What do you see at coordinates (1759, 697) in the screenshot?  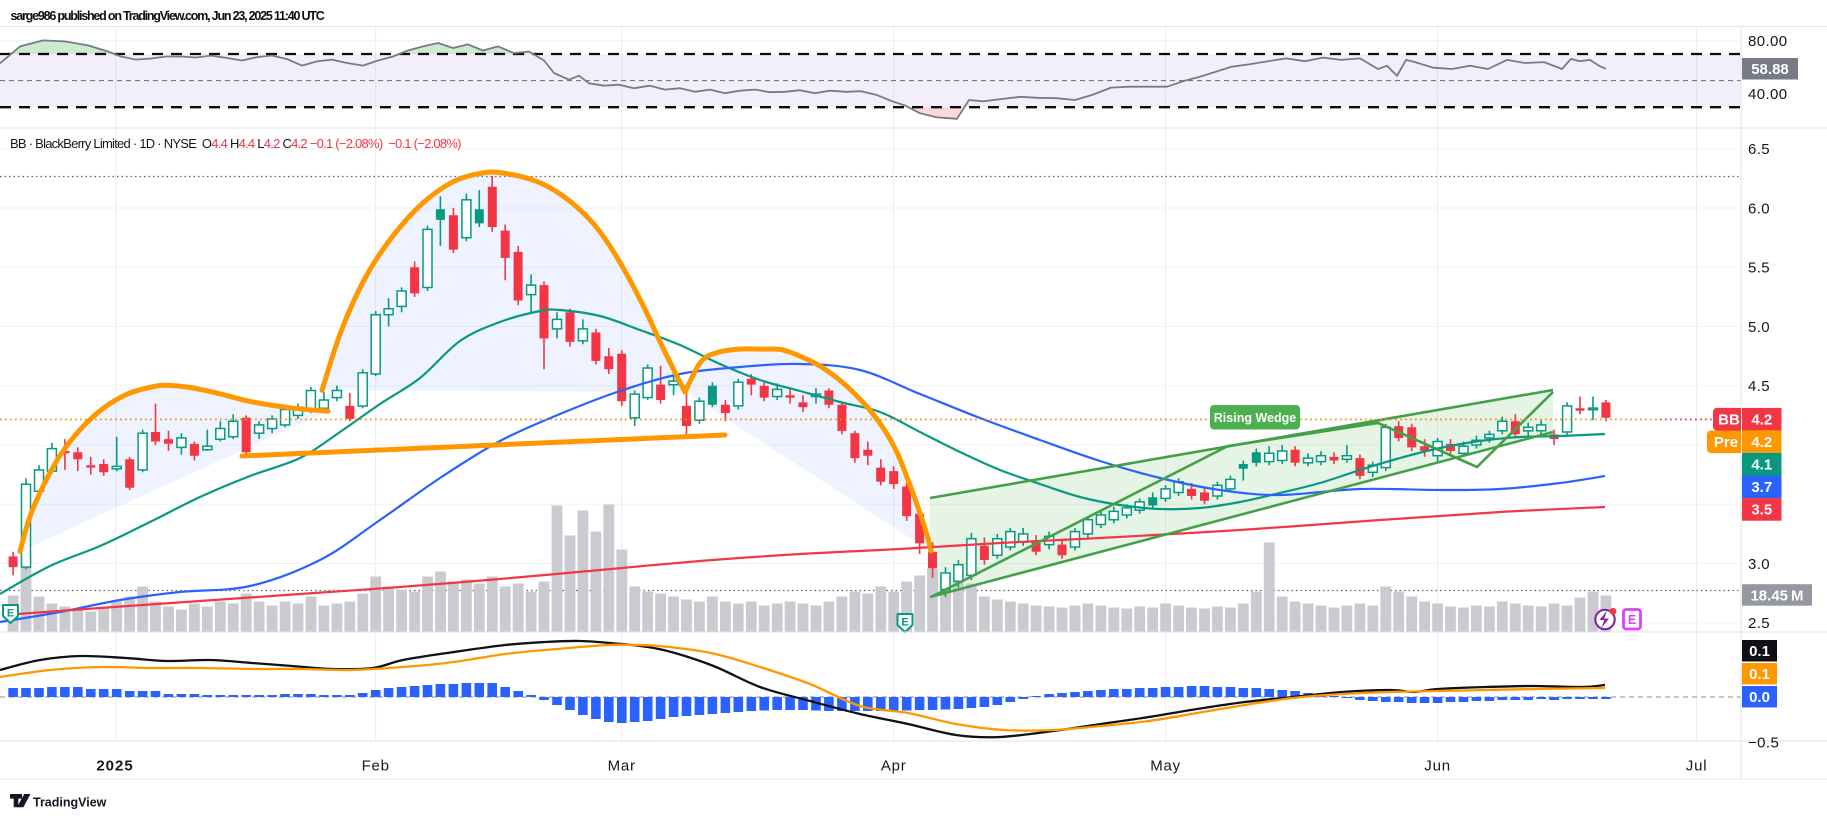 I see `svg-text: 0.0` at bounding box center [1759, 697].